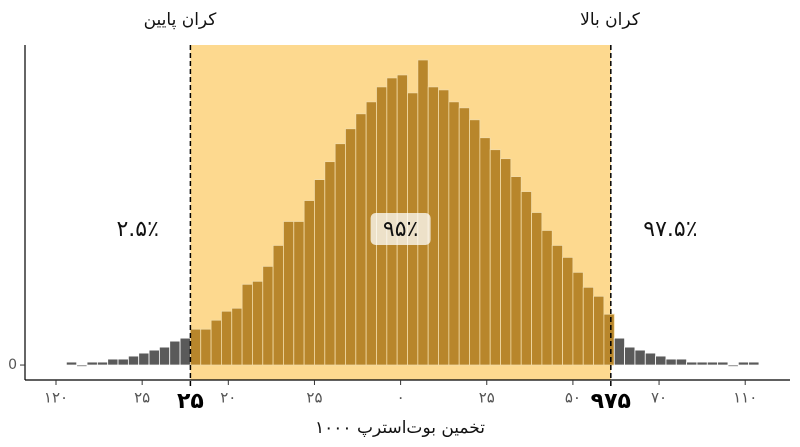 The height and width of the screenshot is (447, 800). I want to click on lower-bound-title: کران پایین, so click(181, 20).